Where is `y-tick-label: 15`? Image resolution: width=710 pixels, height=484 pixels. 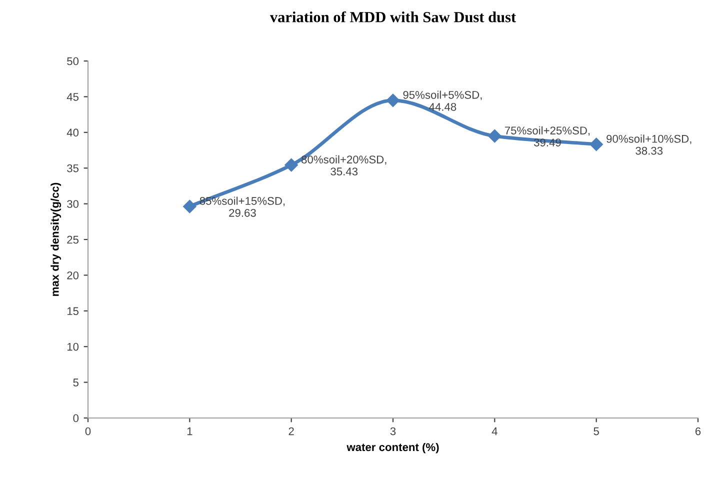
y-tick-label: 15 is located at coordinates (73, 311).